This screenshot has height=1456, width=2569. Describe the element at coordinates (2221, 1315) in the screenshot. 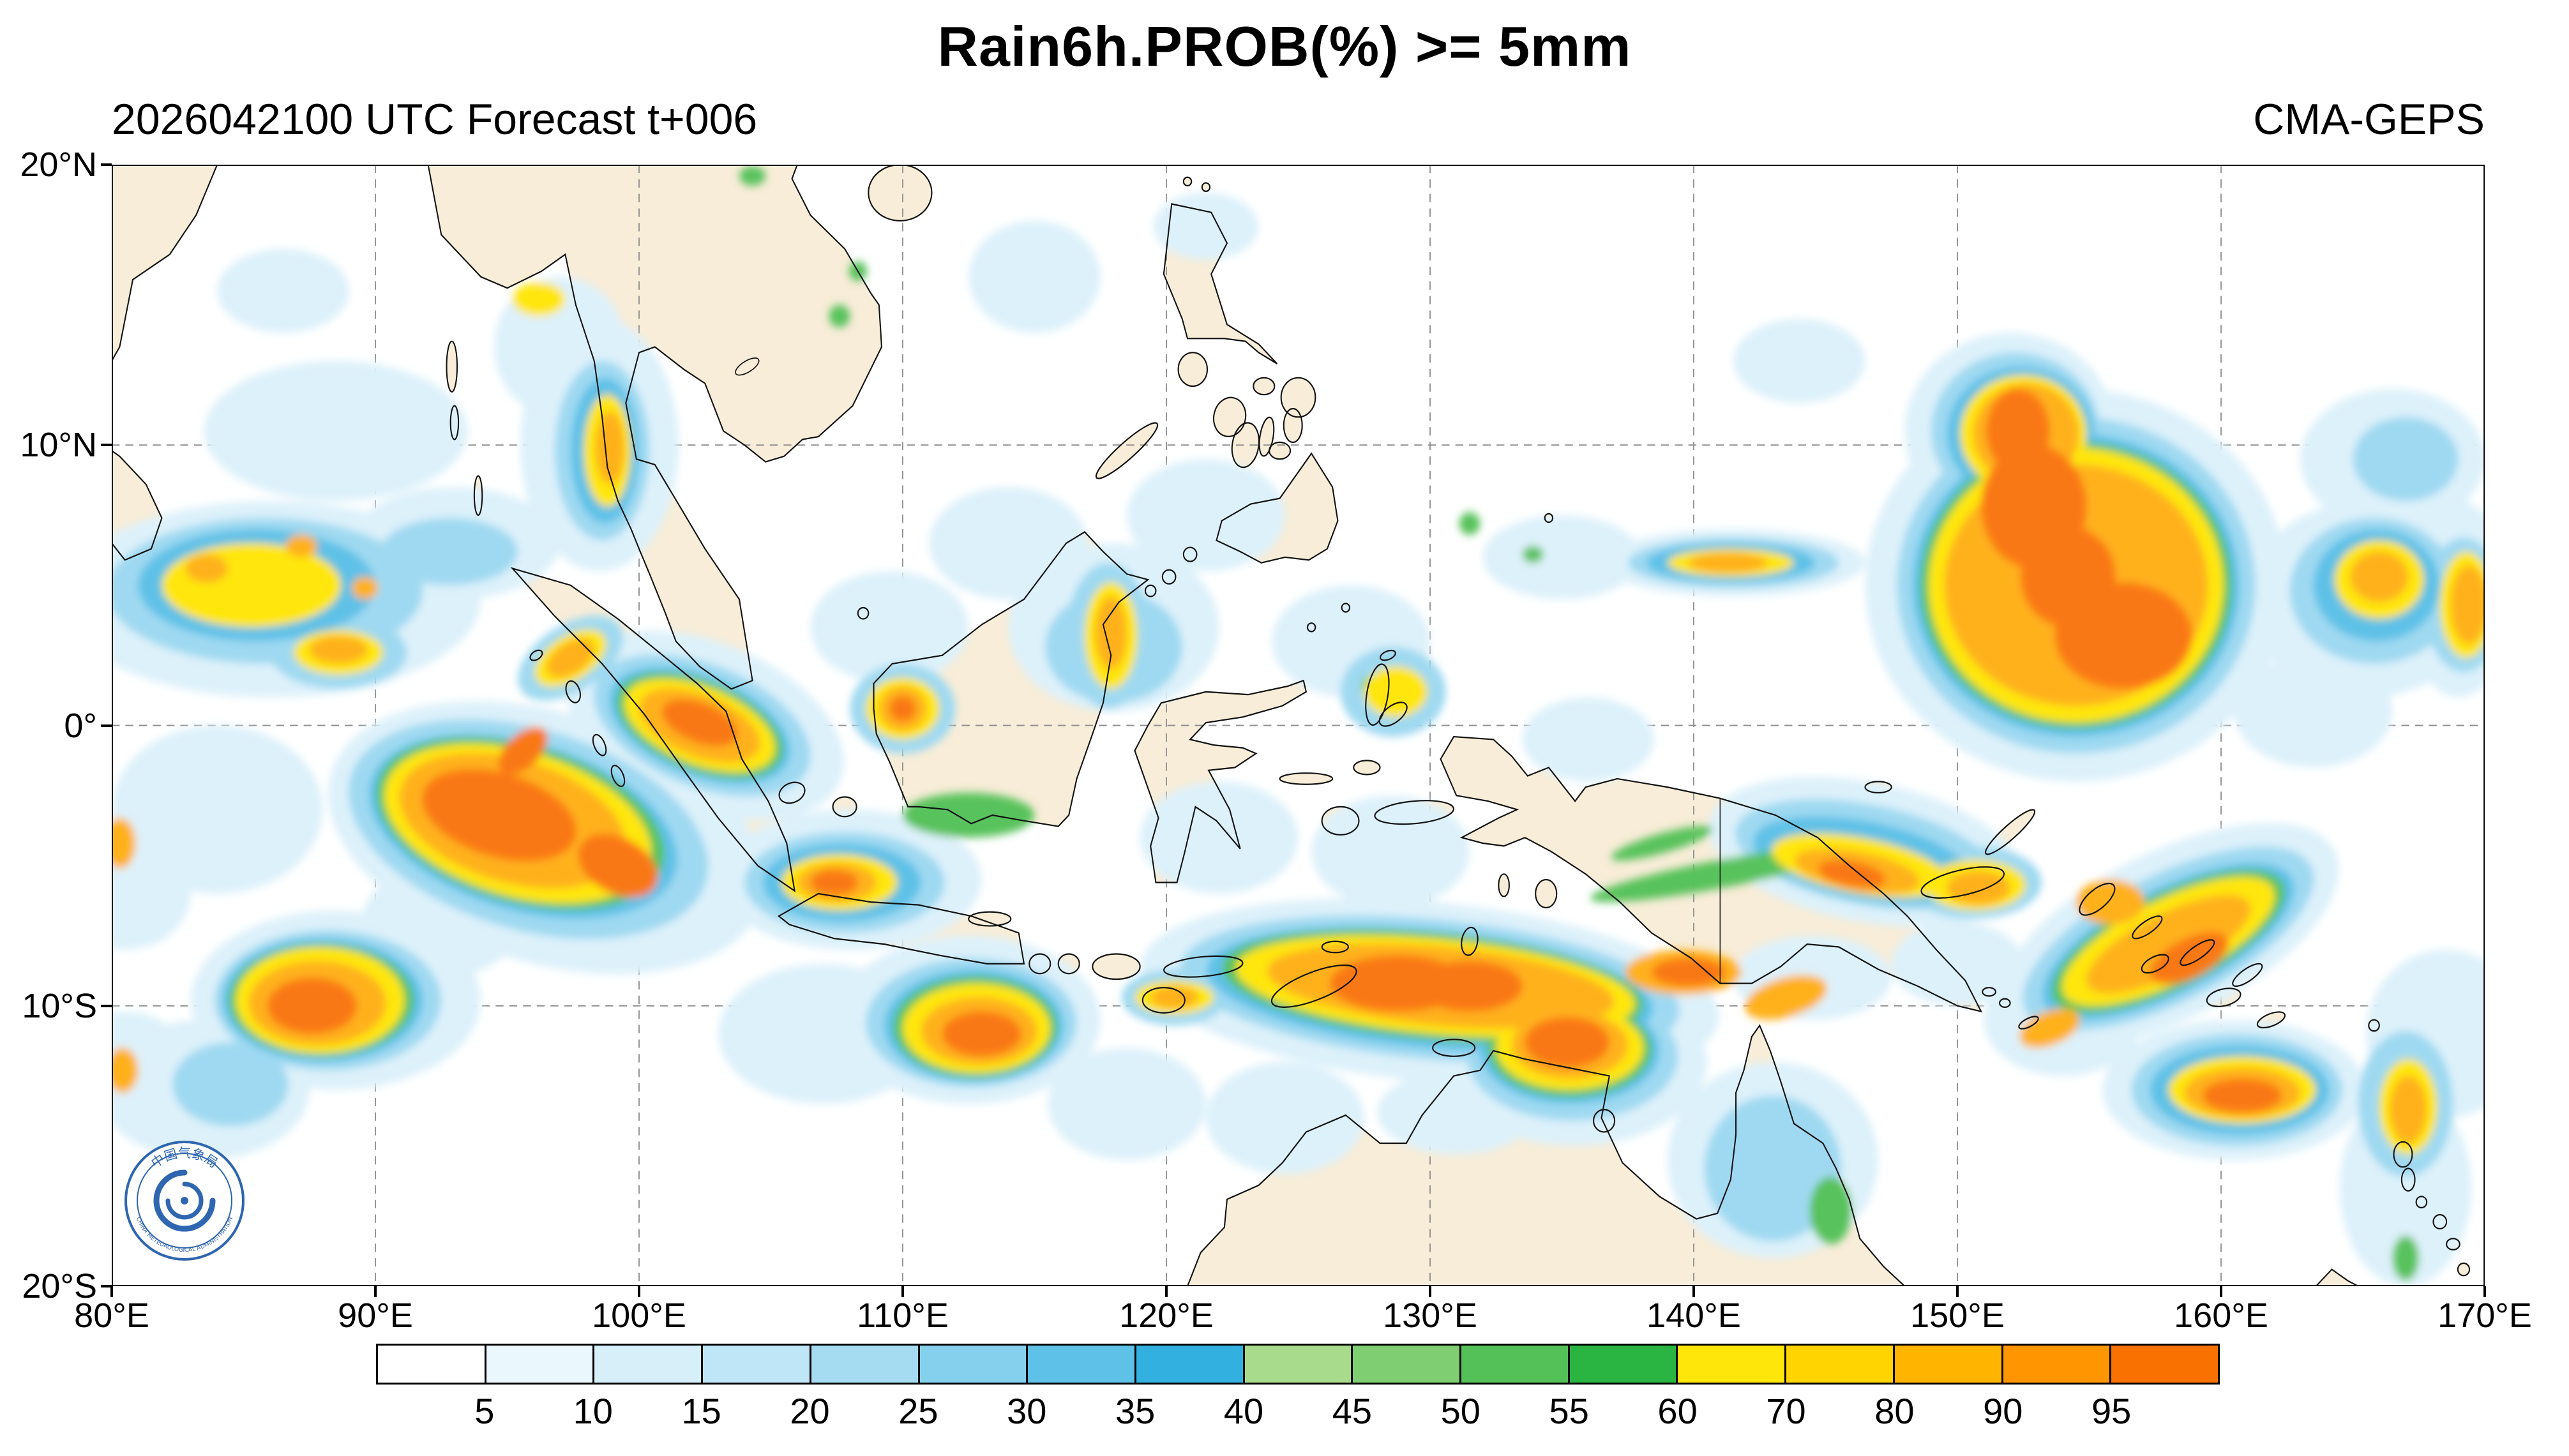

I see `x-tick-label: 160°E` at that location.